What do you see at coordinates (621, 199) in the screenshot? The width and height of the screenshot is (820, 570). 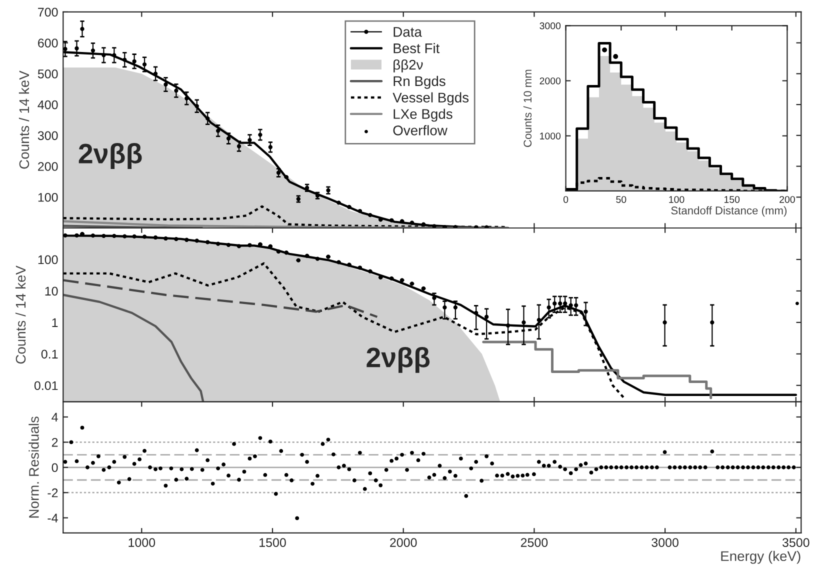 I see `x-tick-label: 50` at bounding box center [621, 199].